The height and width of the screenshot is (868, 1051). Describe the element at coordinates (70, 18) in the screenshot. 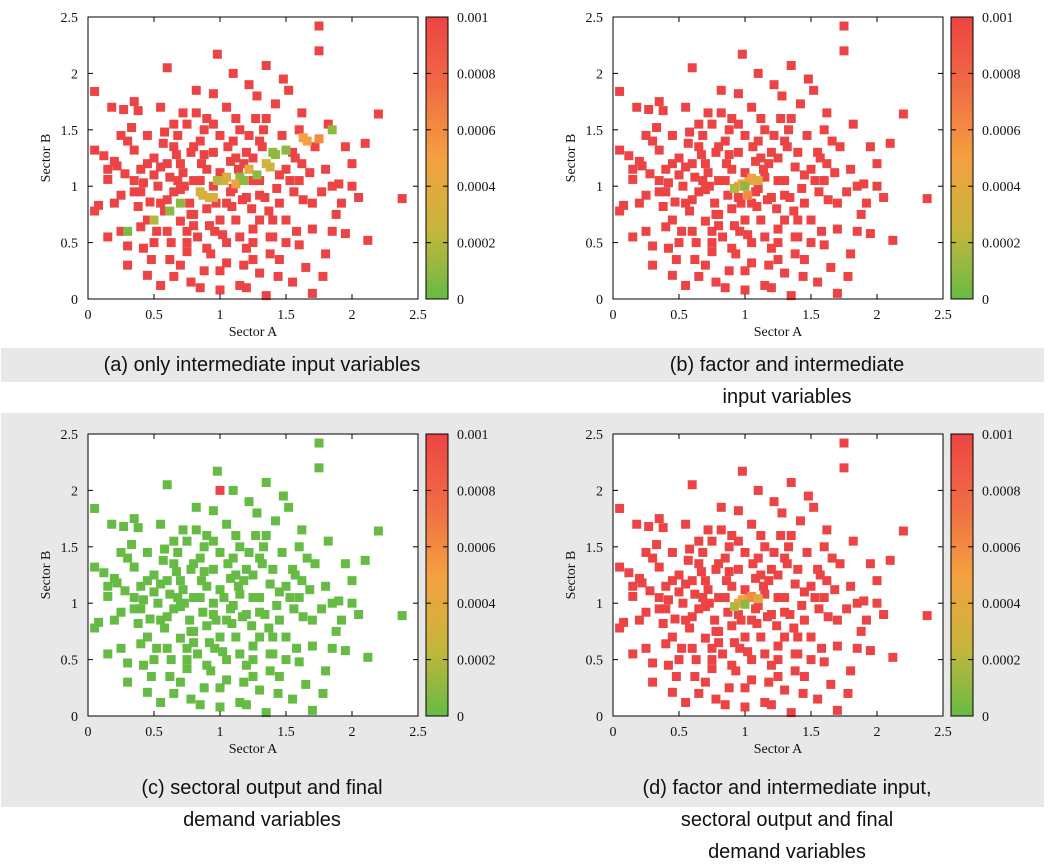

I see `y-tick-label: 2.5` at that location.